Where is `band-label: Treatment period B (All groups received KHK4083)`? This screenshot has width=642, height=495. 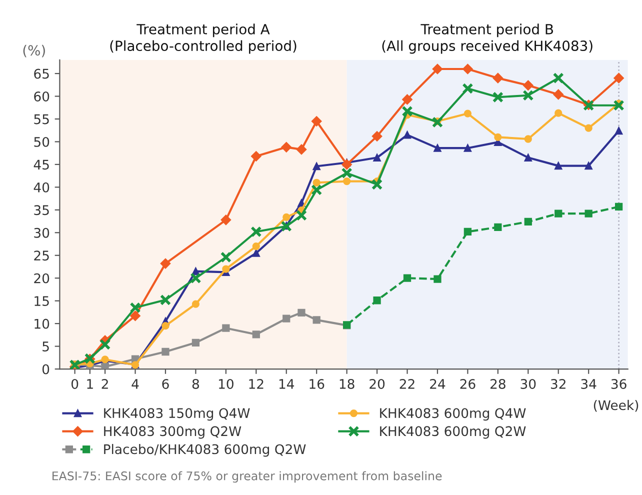 band-label: Treatment period B (All groups received KHK4083) is located at coordinates (487, 39).